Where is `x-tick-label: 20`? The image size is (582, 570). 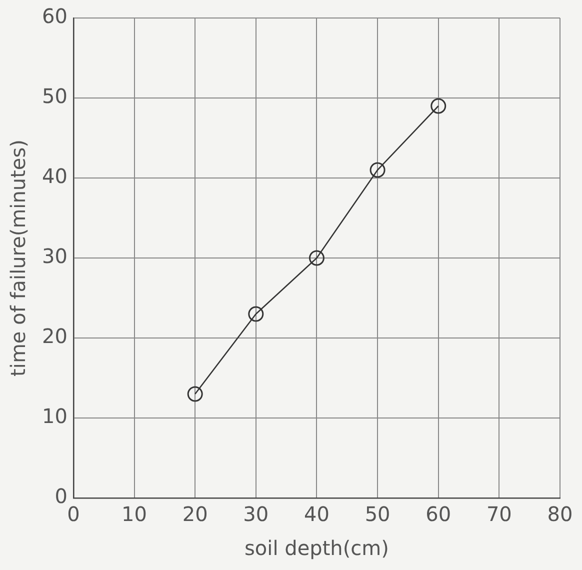
x-tick-label: 20 is located at coordinates (195, 514).